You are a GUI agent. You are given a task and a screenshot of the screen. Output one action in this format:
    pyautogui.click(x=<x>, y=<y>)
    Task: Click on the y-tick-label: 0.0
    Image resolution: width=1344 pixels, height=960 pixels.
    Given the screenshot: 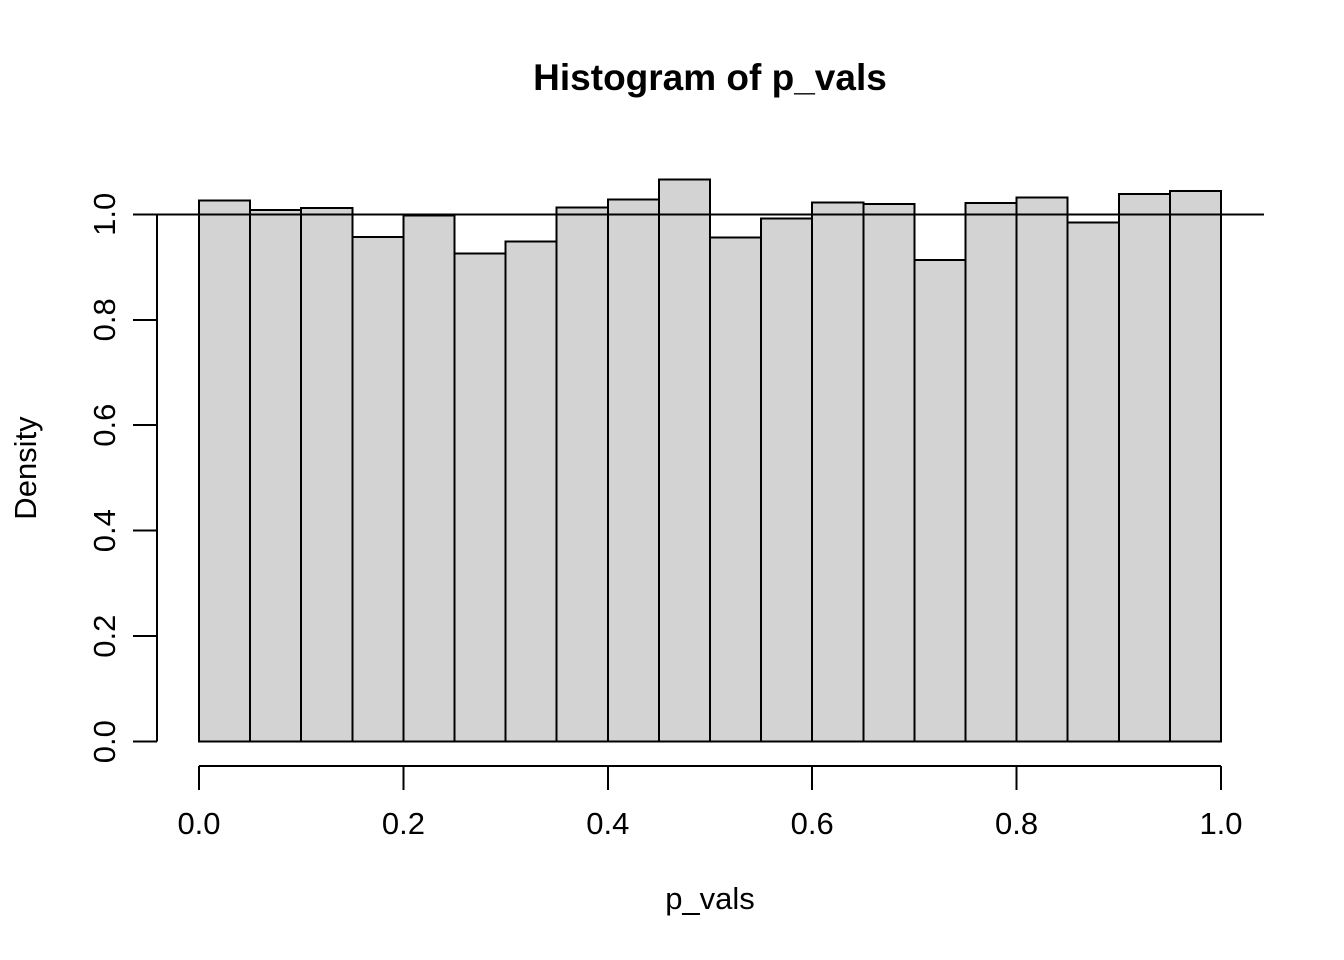 What is the action you would take?
    pyautogui.click(x=104, y=741)
    